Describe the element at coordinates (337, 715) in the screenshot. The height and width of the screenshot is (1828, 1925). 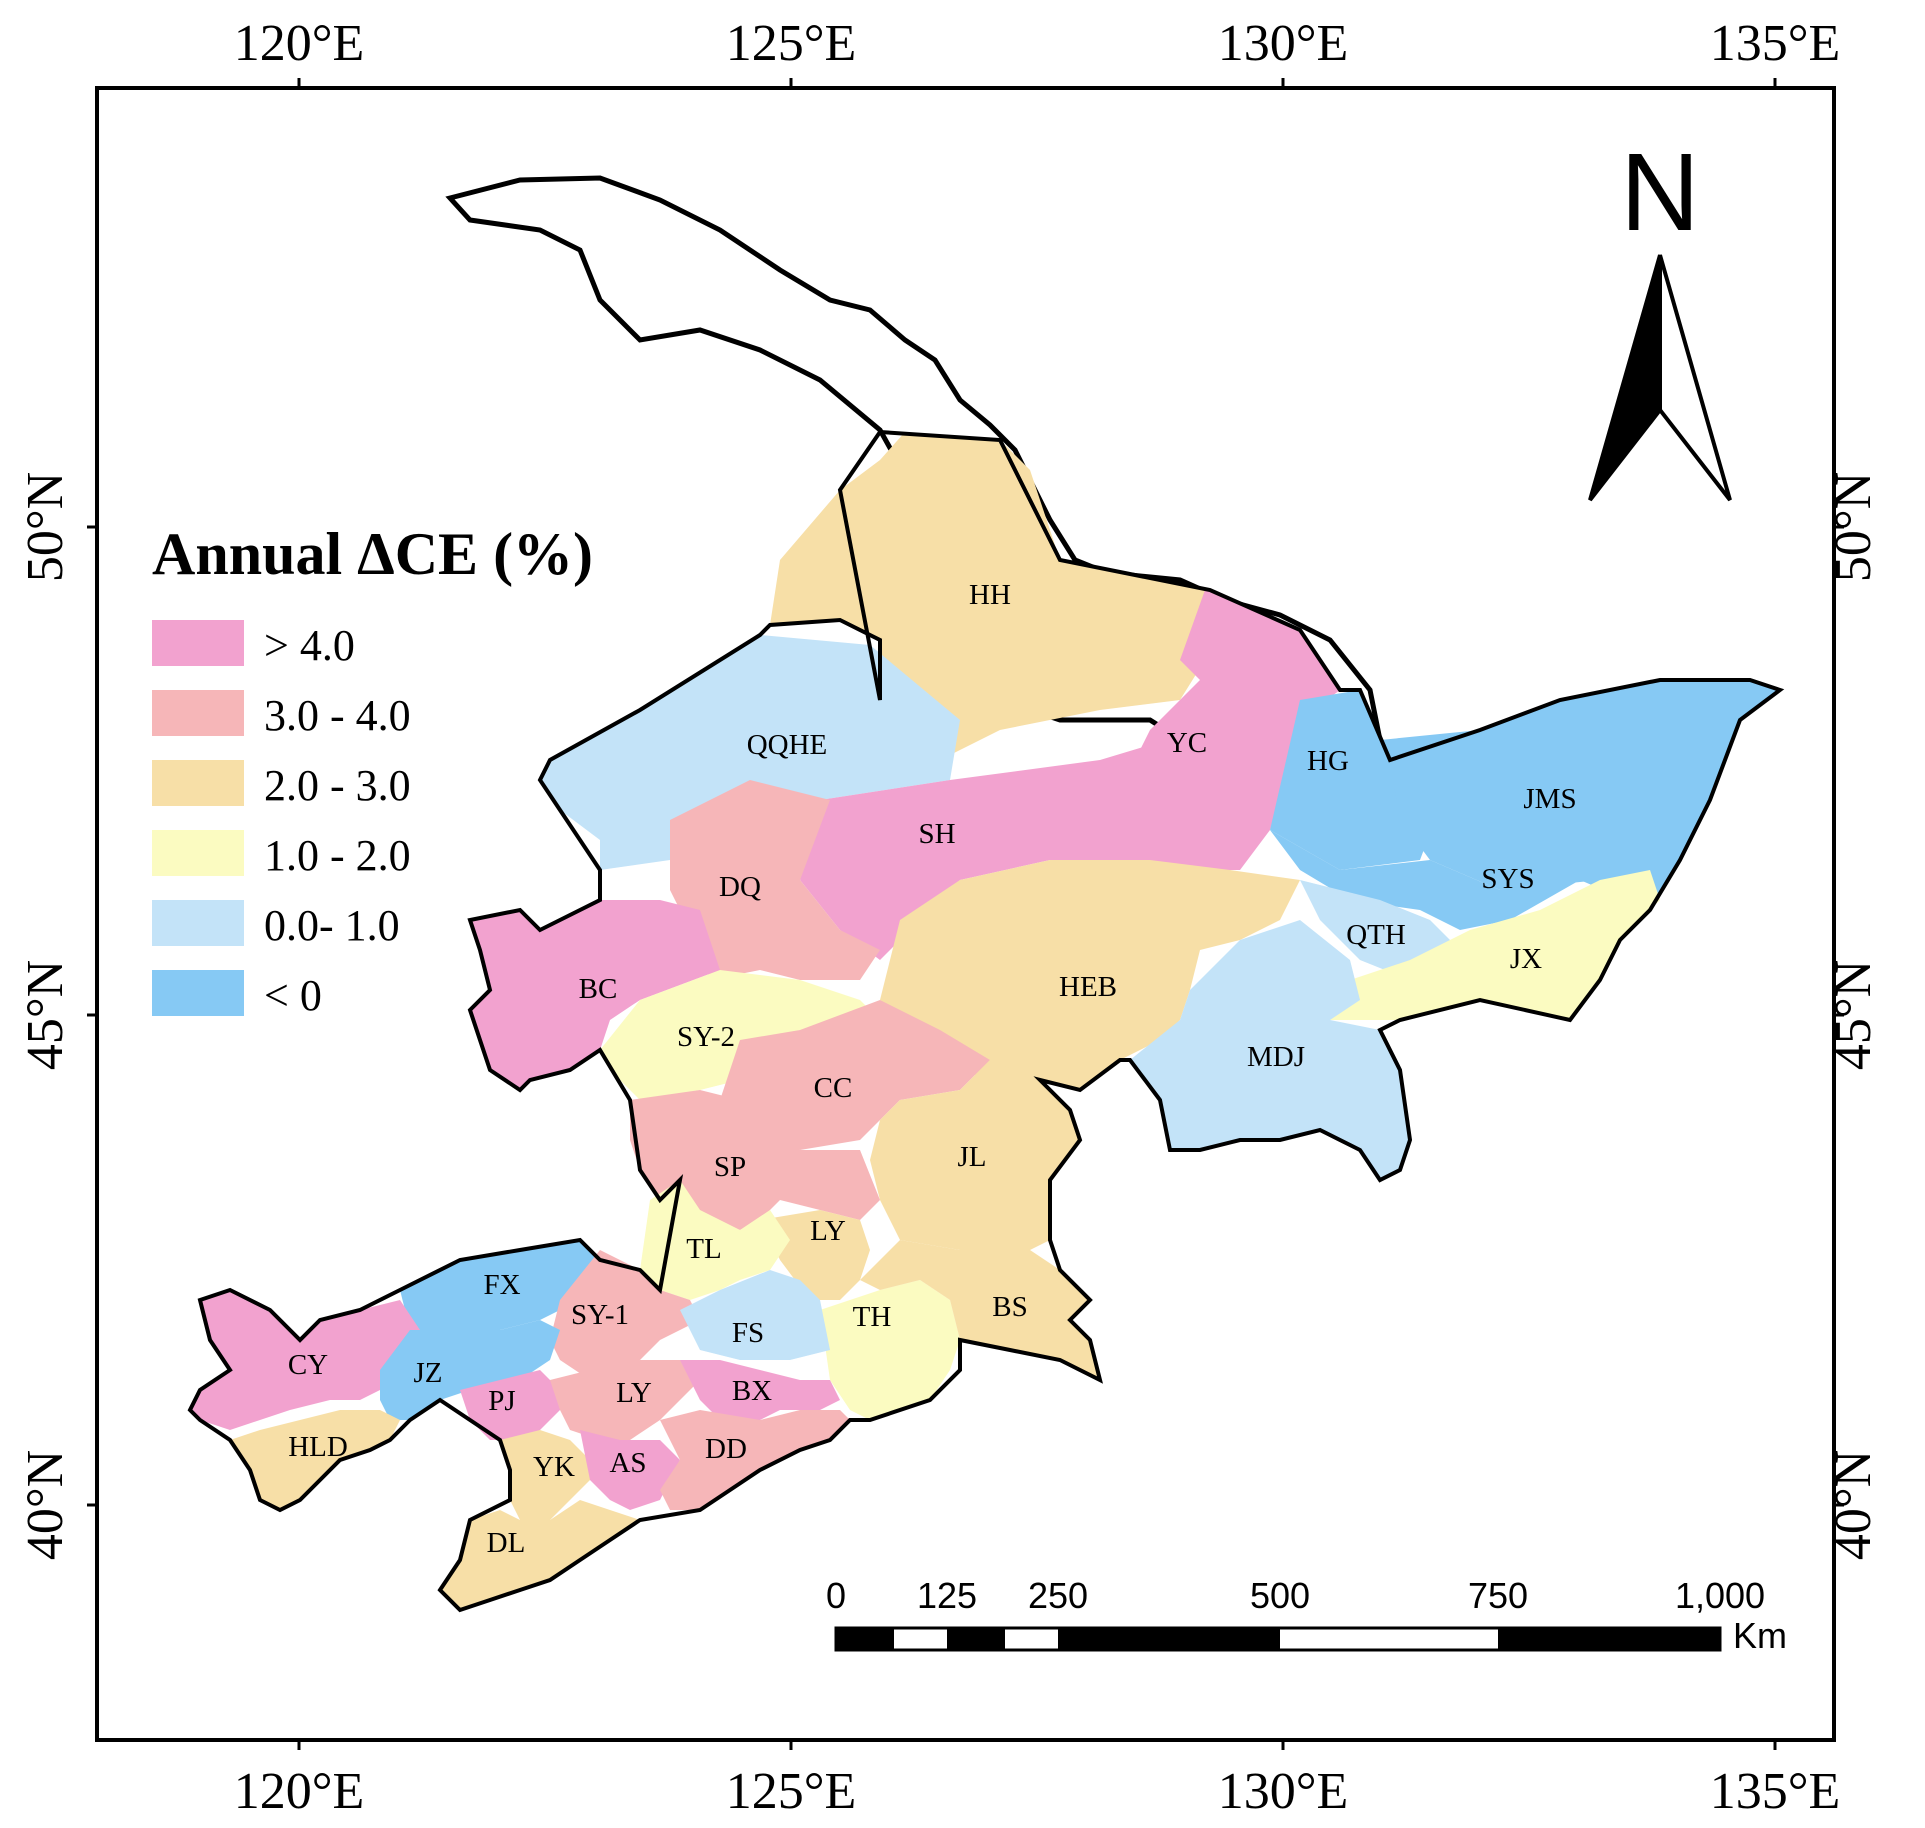
I see `legend-label: 3.0 - 4.0` at that location.